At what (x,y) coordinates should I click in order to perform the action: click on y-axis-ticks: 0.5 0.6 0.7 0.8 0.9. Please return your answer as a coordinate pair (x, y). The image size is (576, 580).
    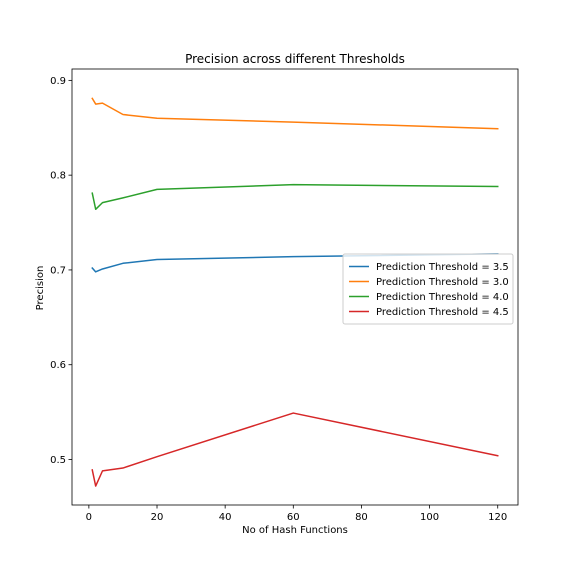
    Looking at the image, I should click on (61, 271).